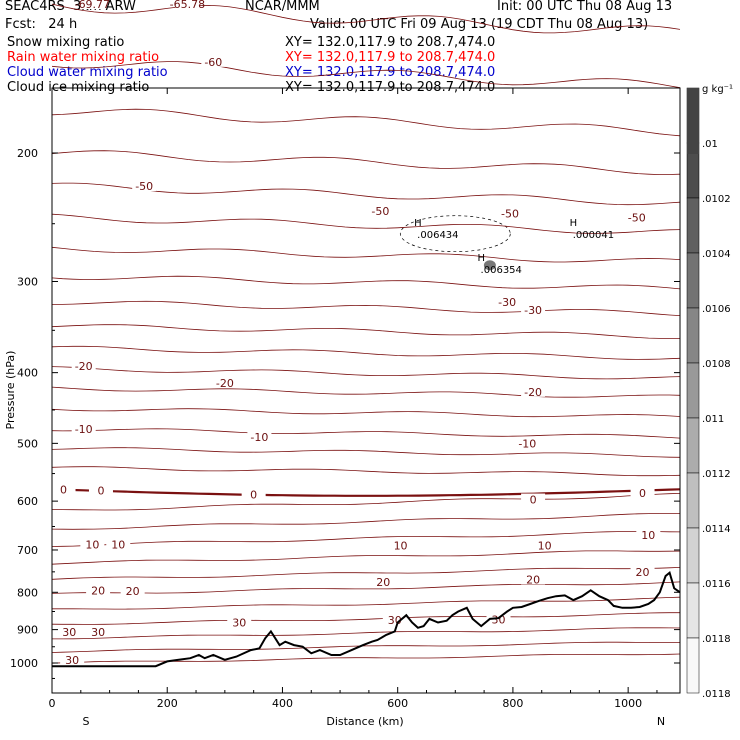 The image size is (740, 740). I want to click on contour-label: -20, so click(84, 366).